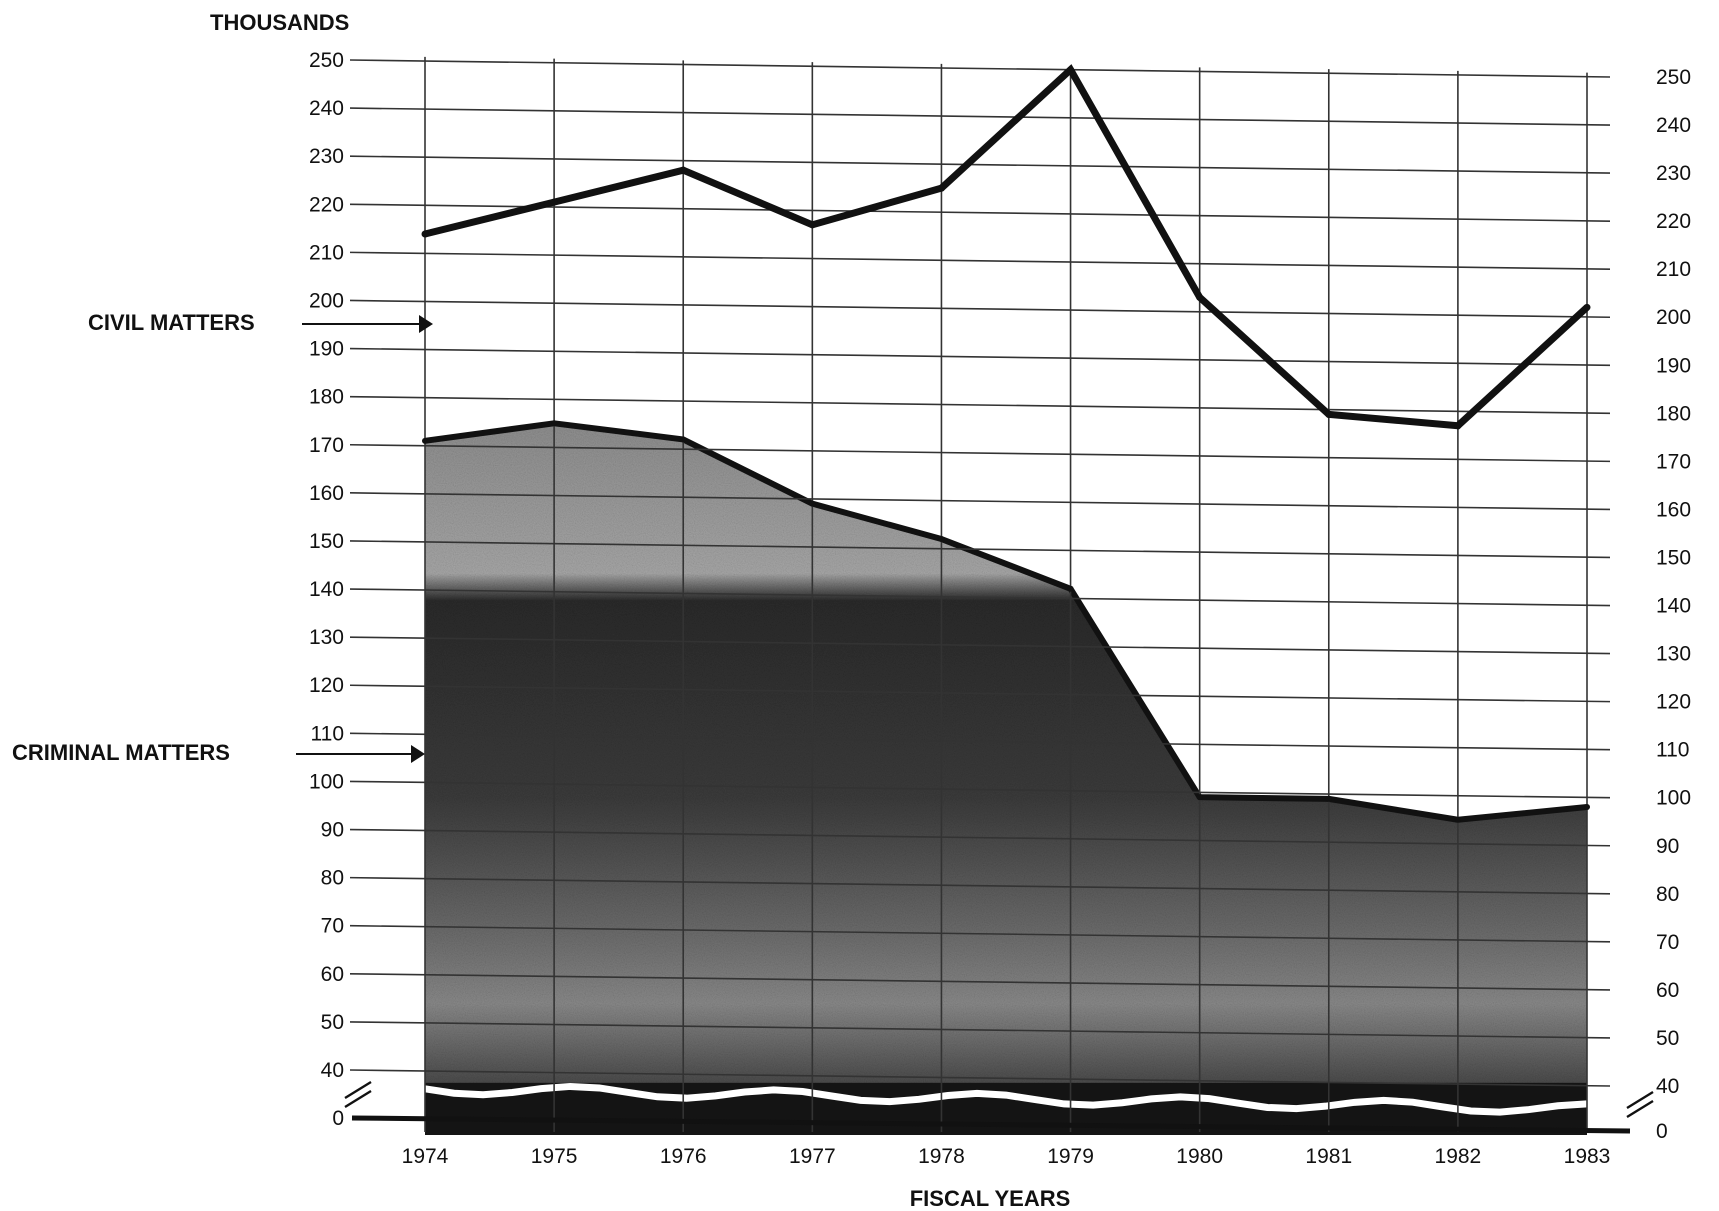 This screenshot has width=1719, height=1211. Describe the element at coordinates (1673, 413) in the screenshot. I see `y-tick-label-right: 180` at that location.